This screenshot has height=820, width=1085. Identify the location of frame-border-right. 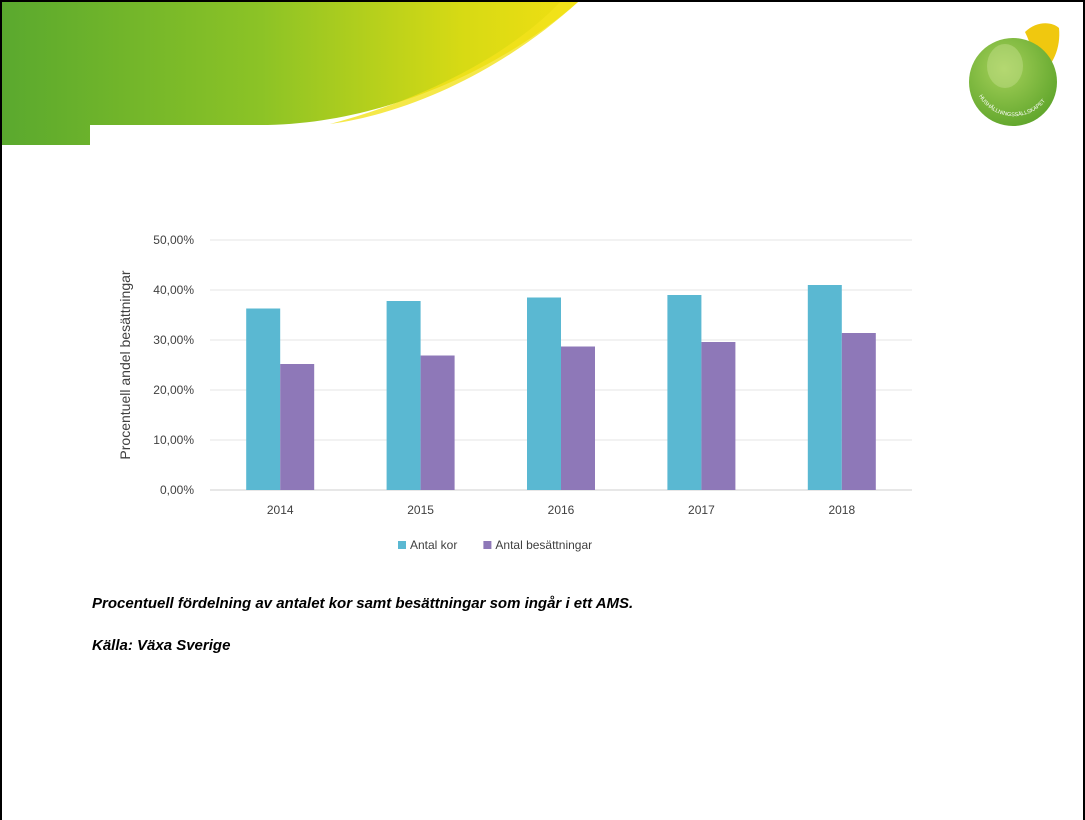
(1084, 410).